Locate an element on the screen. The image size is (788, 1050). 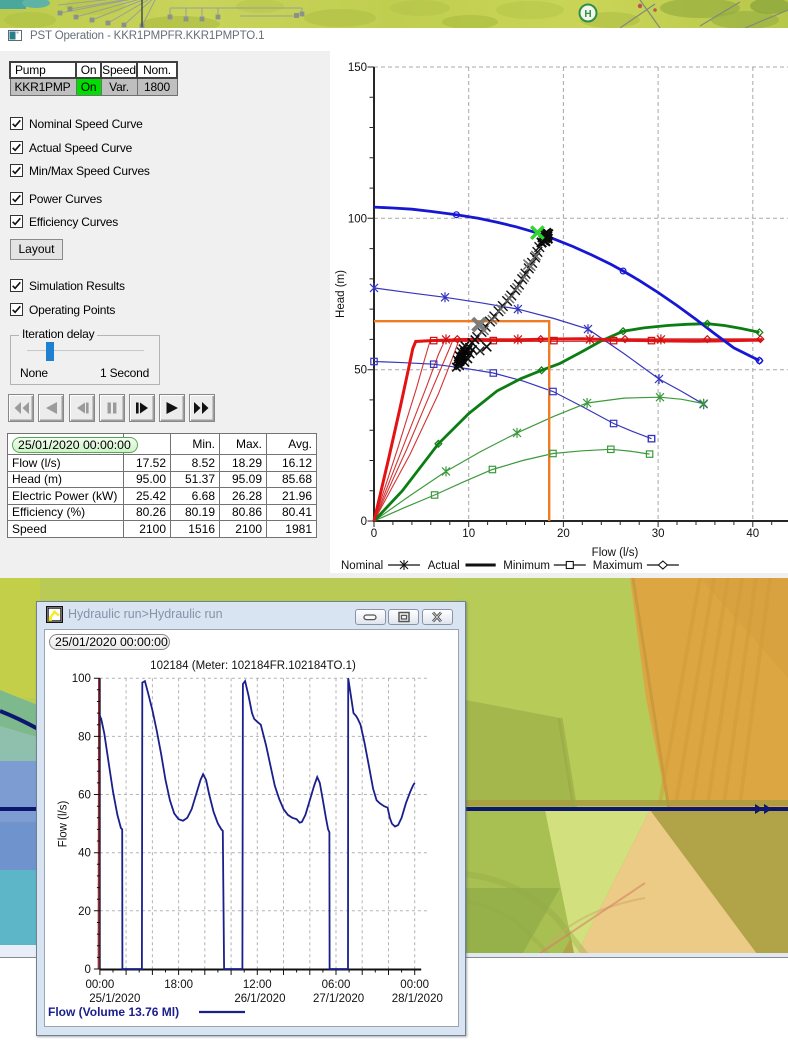
svg-text: 150 is located at coordinates (357, 68).